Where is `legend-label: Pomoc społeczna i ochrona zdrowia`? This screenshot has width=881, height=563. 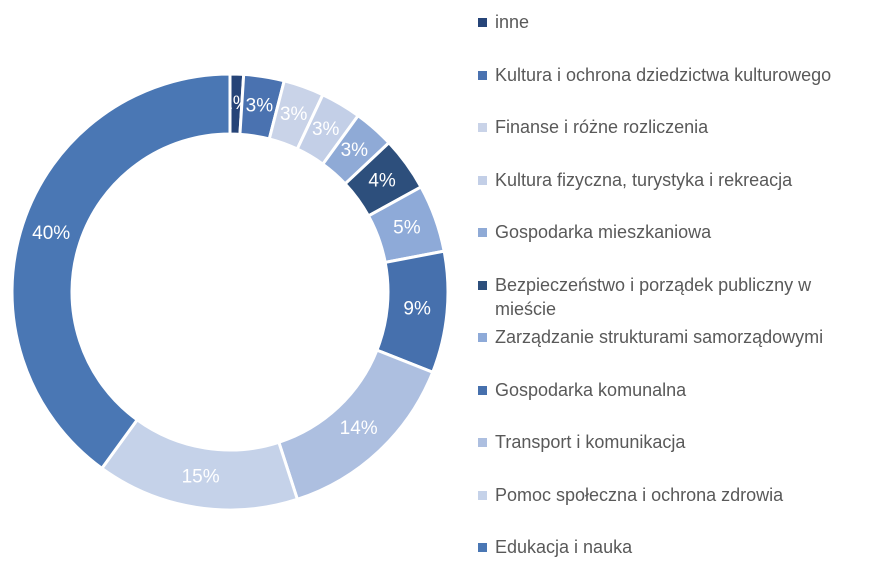
legend-label: Pomoc społeczna i ochrona zdrowia is located at coordinates (639, 494).